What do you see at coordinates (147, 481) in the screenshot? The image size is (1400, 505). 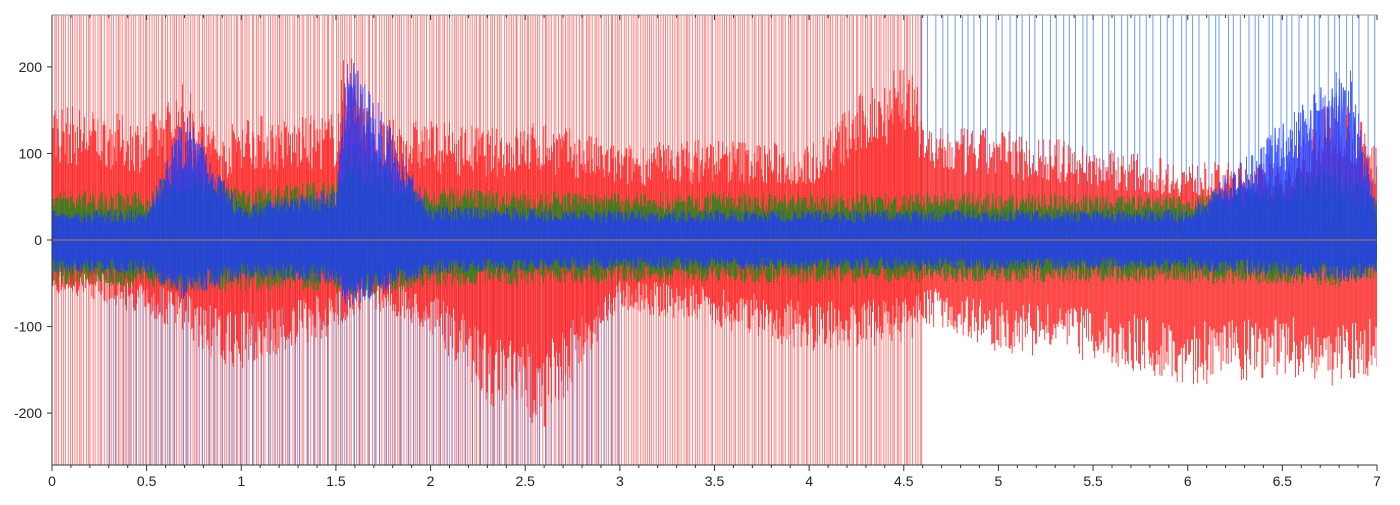 I see `x-tick-label: 0.5` at bounding box center [147, 481].